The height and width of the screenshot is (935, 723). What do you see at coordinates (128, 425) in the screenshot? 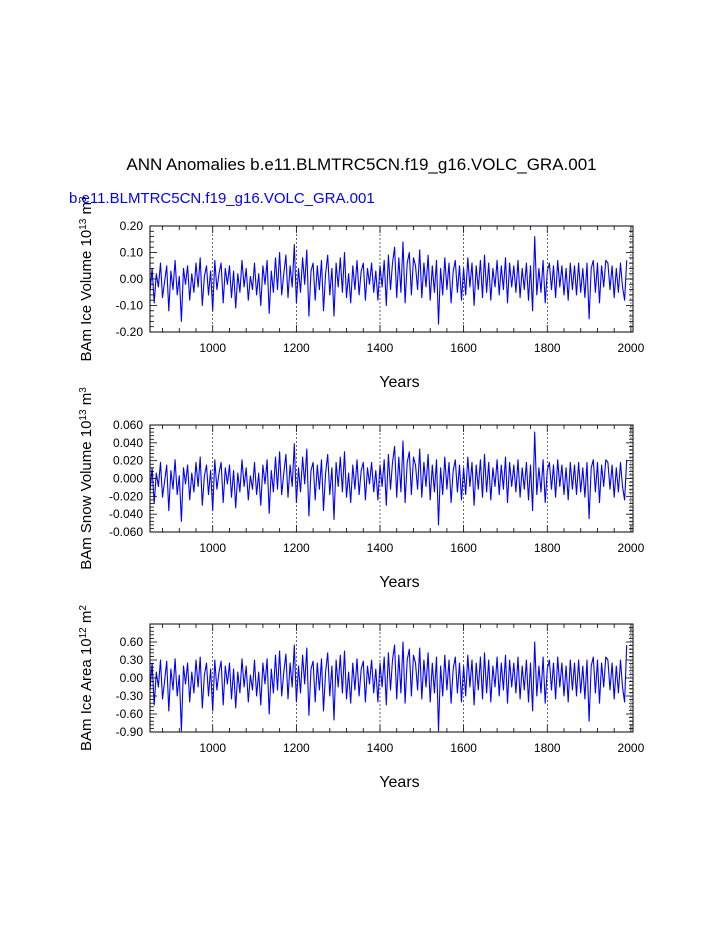
I see `panel-2-y-tick-label: 0.060` at bounding box center [128, 425].